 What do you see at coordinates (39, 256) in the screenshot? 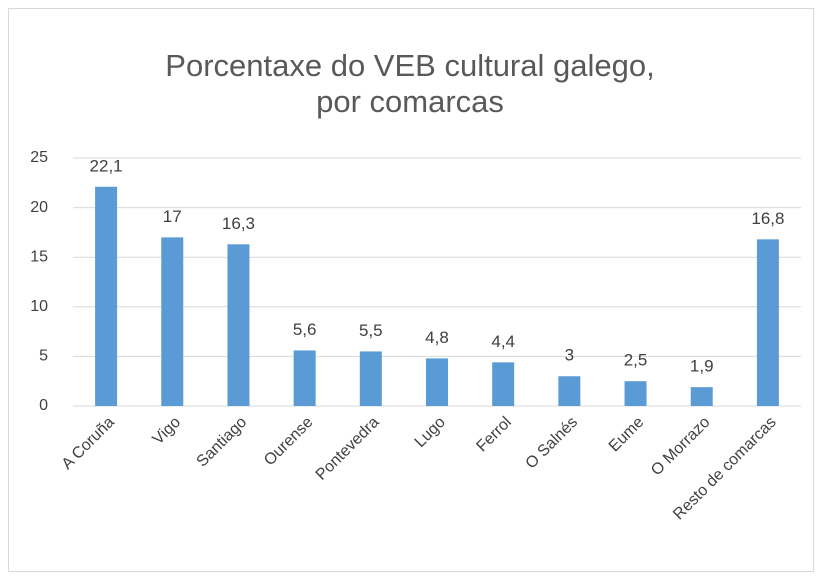
I see `y-tick-label: 15` at bounding box center [39, 256].